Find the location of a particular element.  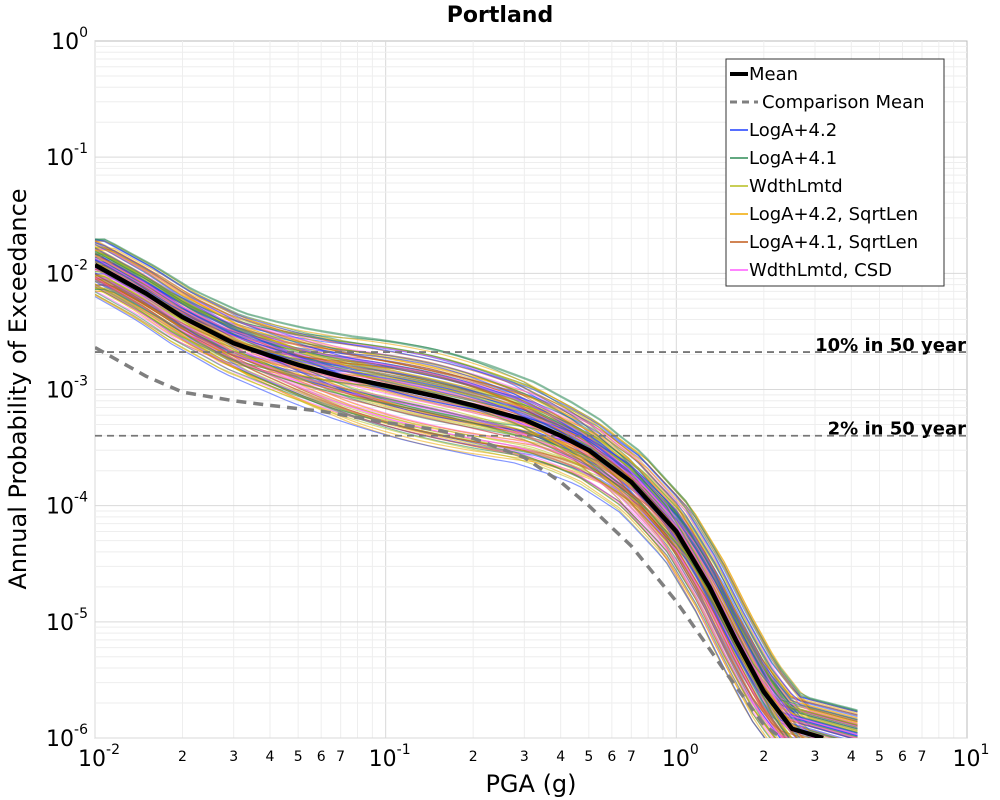

x-tick-label: 10⁰ is located at coordinates (680, 757).